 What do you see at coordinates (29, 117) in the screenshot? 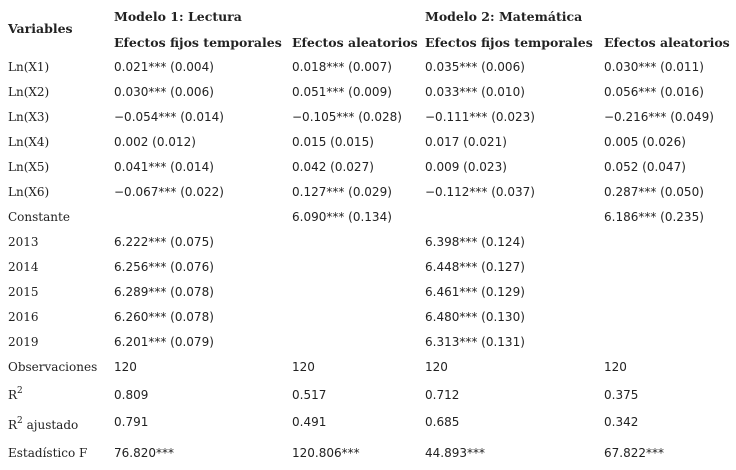
I see `row-label: Ln(X3)` at bounding box center [29, 117].